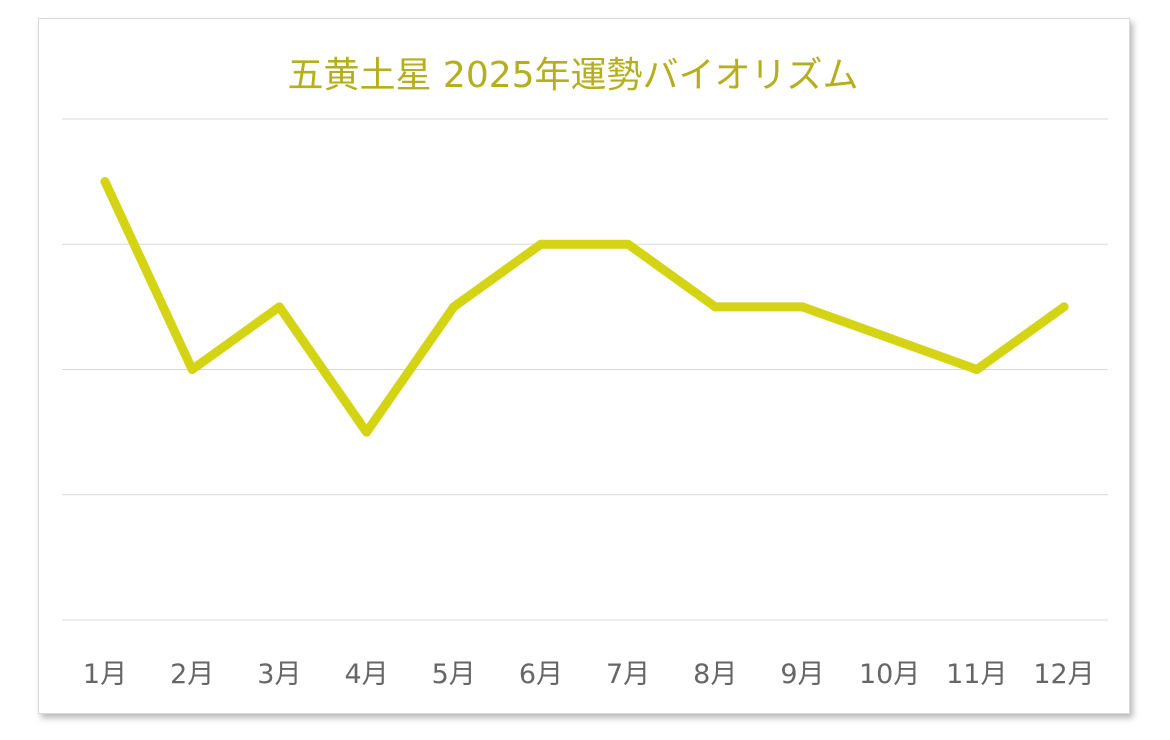  What do you see at coordinates (715, 674) in the screenshot?
I see `x-tick-label: 8月` at bounding box center [715, 674].